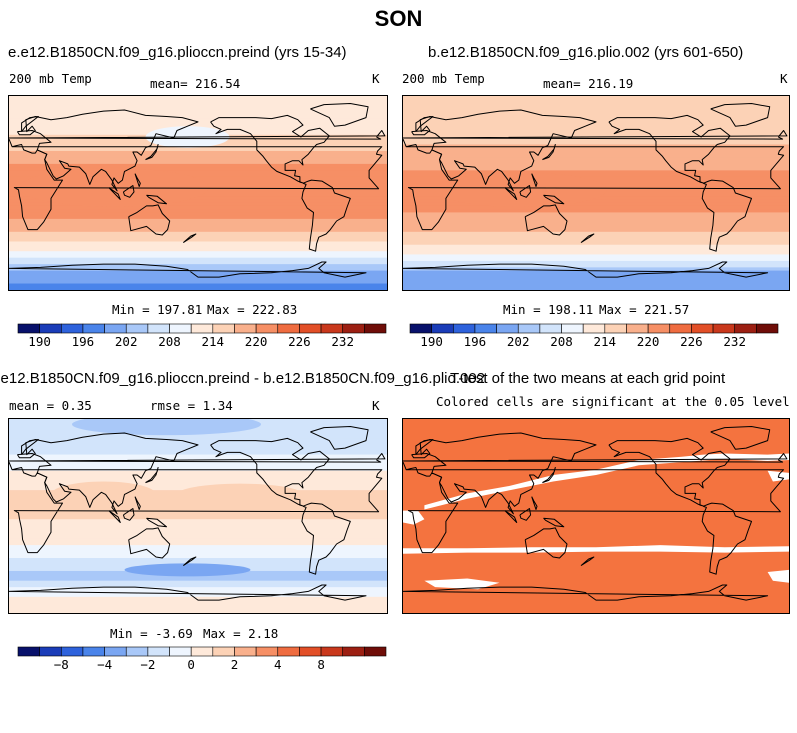 The height and width of the screenshot is (733, 797). Describe the element at coordinates (561, 341) in the screenshot. I see `colorbar-tick-label: 208` at that location.